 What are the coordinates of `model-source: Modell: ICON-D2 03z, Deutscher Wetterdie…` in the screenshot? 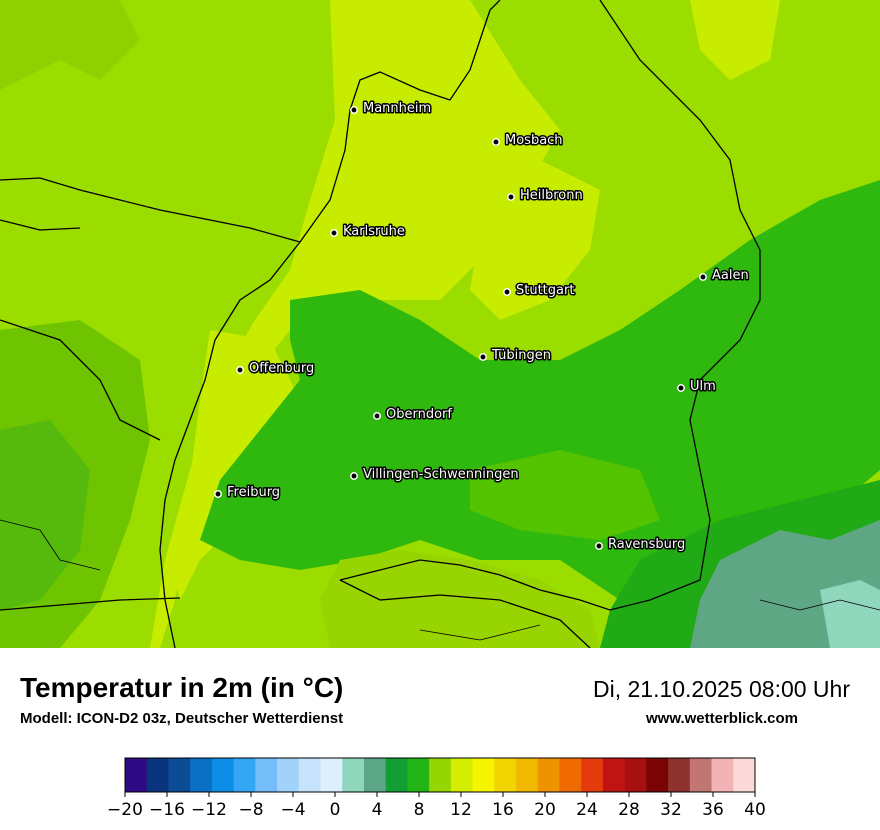 It's located at (182, 718).